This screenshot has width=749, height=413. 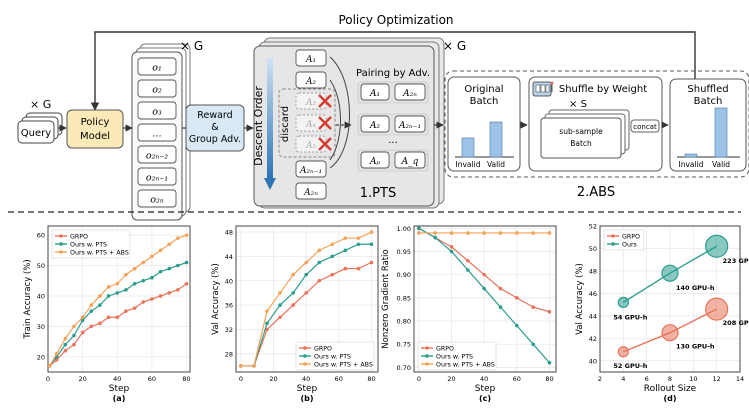 I want to click on y-tick-label: 0.80, so click(x=404, y=322).